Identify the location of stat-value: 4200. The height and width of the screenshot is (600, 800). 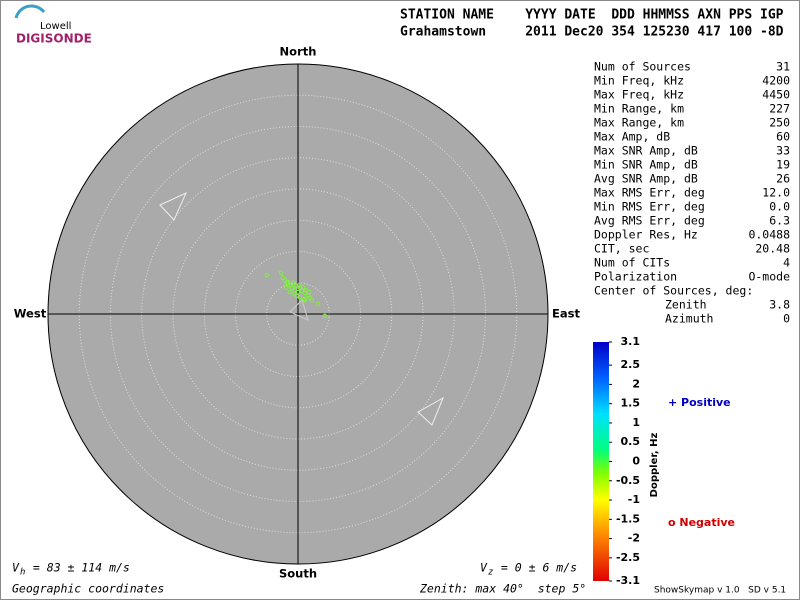
(776, 81).